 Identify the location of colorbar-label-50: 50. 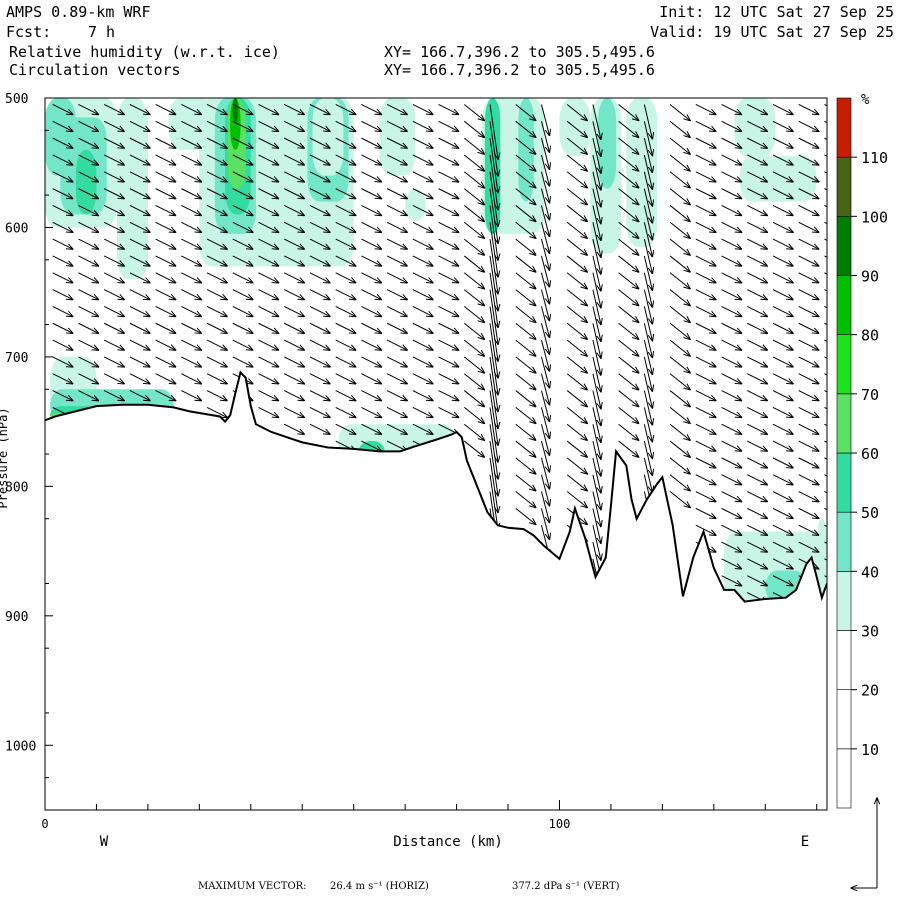
(870, 513).